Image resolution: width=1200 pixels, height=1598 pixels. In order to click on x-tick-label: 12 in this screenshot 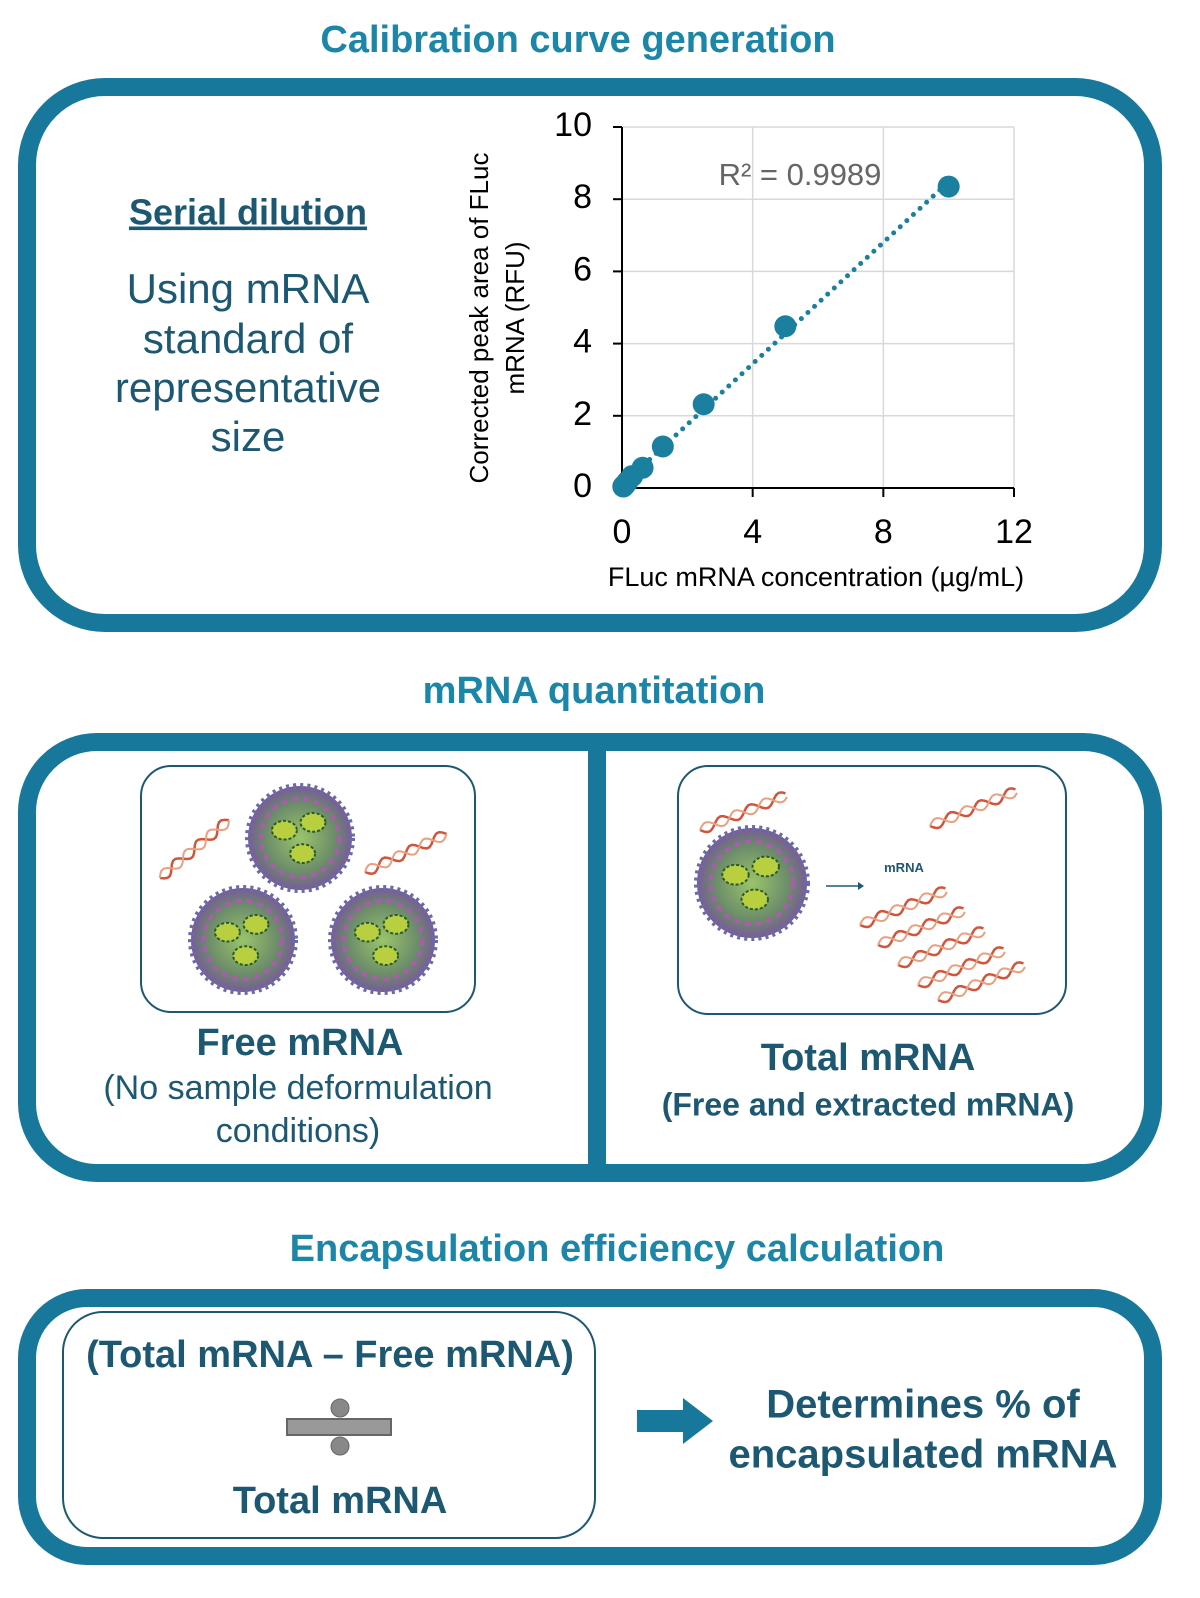, I will do `click(1014, 532)`.